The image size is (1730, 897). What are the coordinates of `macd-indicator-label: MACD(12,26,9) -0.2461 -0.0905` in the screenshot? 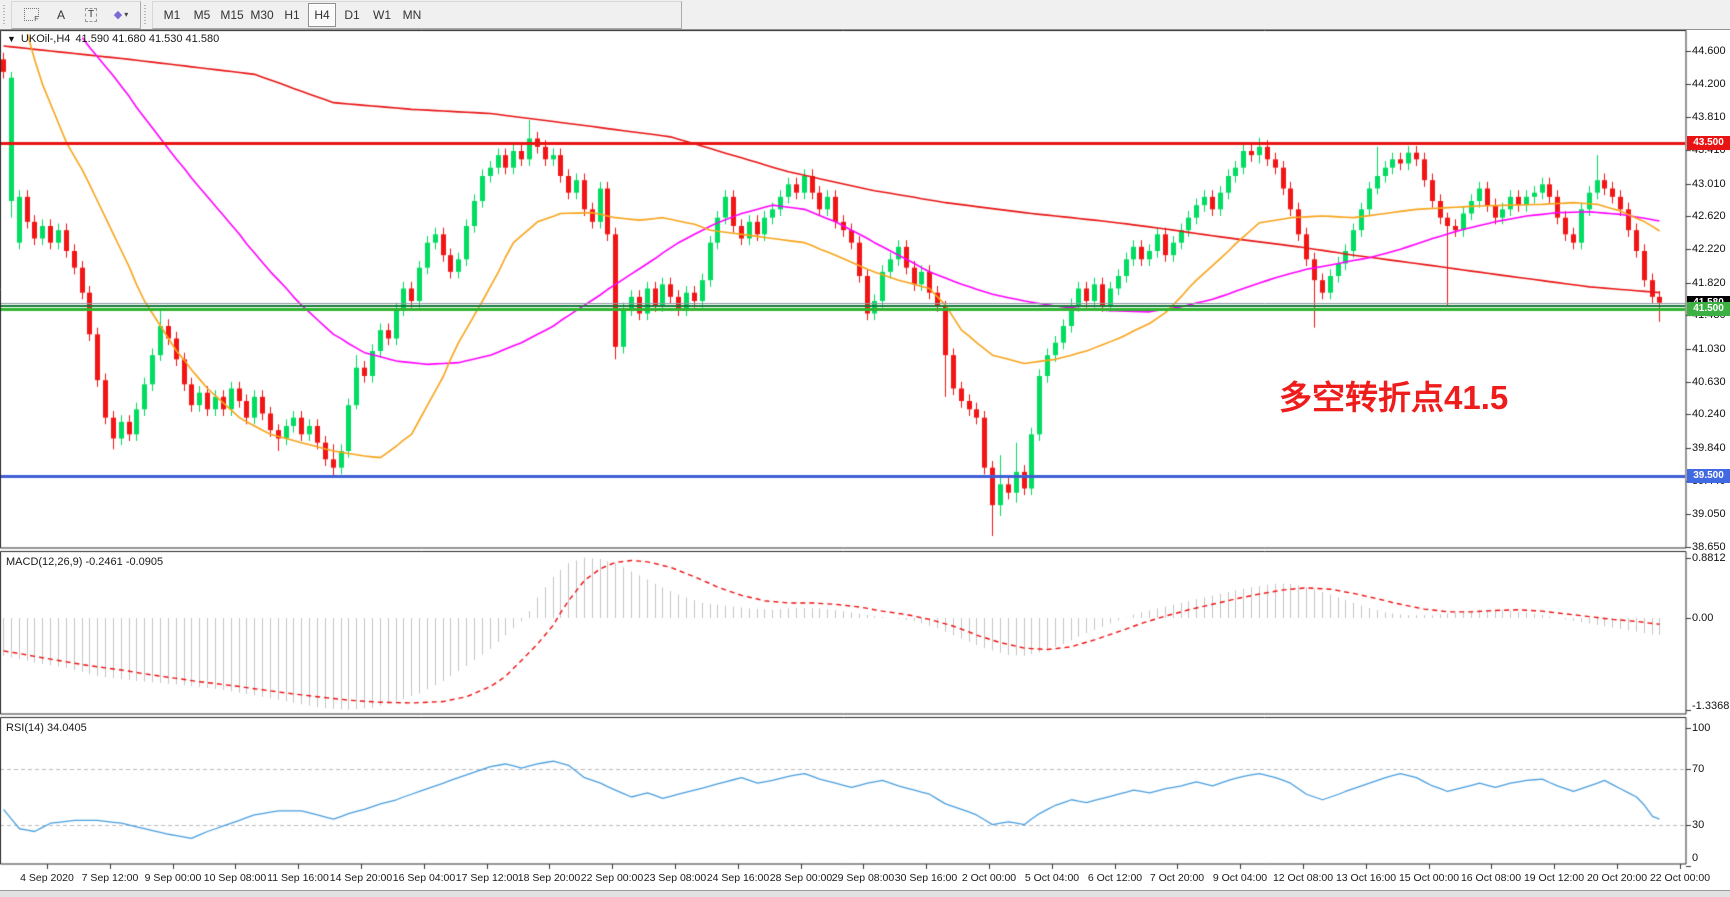 It's located at (85, 562).